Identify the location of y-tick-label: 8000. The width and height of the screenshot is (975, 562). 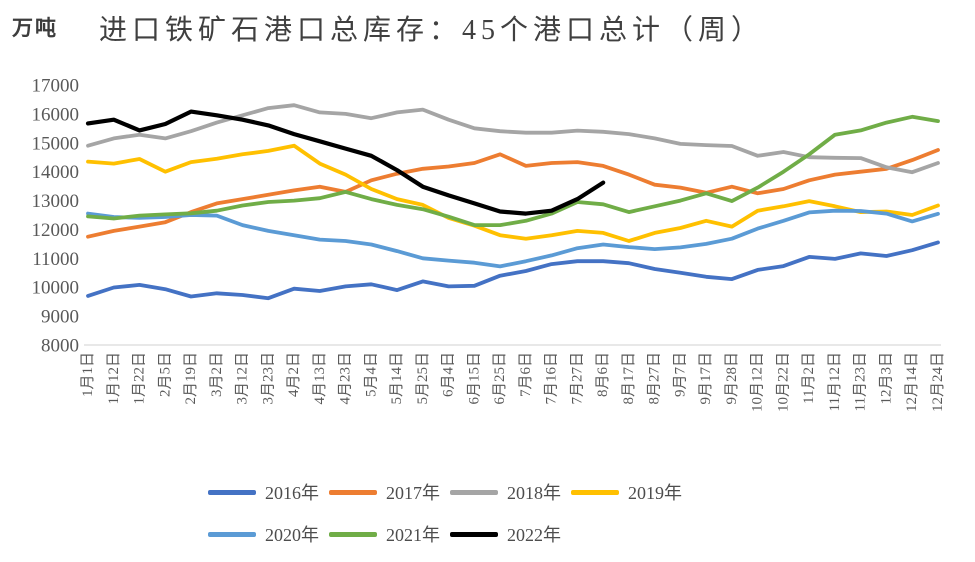
(60, 346).